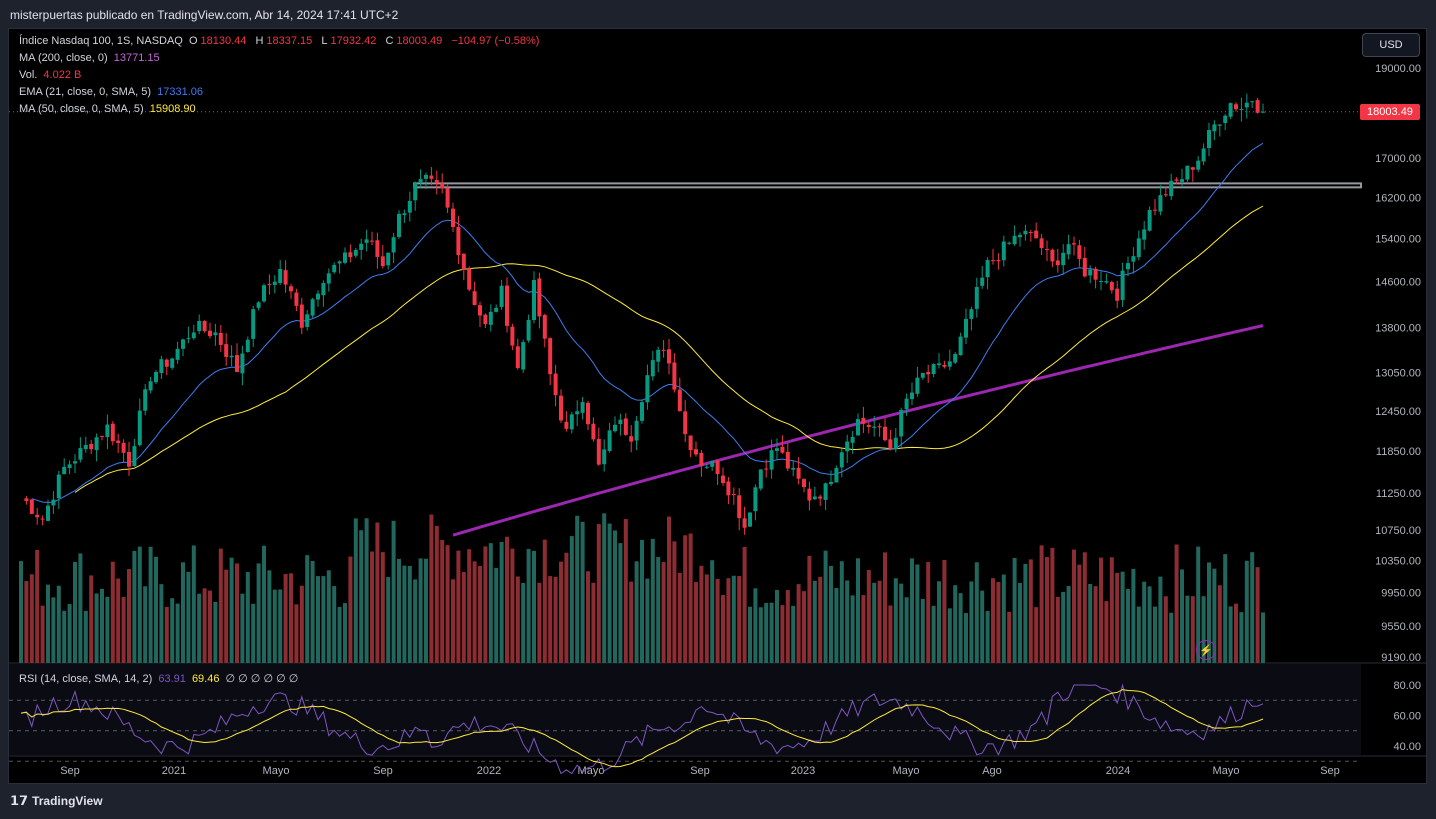 The image size is (1436, 819). What do you see at coordinates (112, 92) in the screenshot?
I see `ema21-legend: EMA (21, close, 0, SMA, 5) 17331.06` at bounding box center [112, 92].